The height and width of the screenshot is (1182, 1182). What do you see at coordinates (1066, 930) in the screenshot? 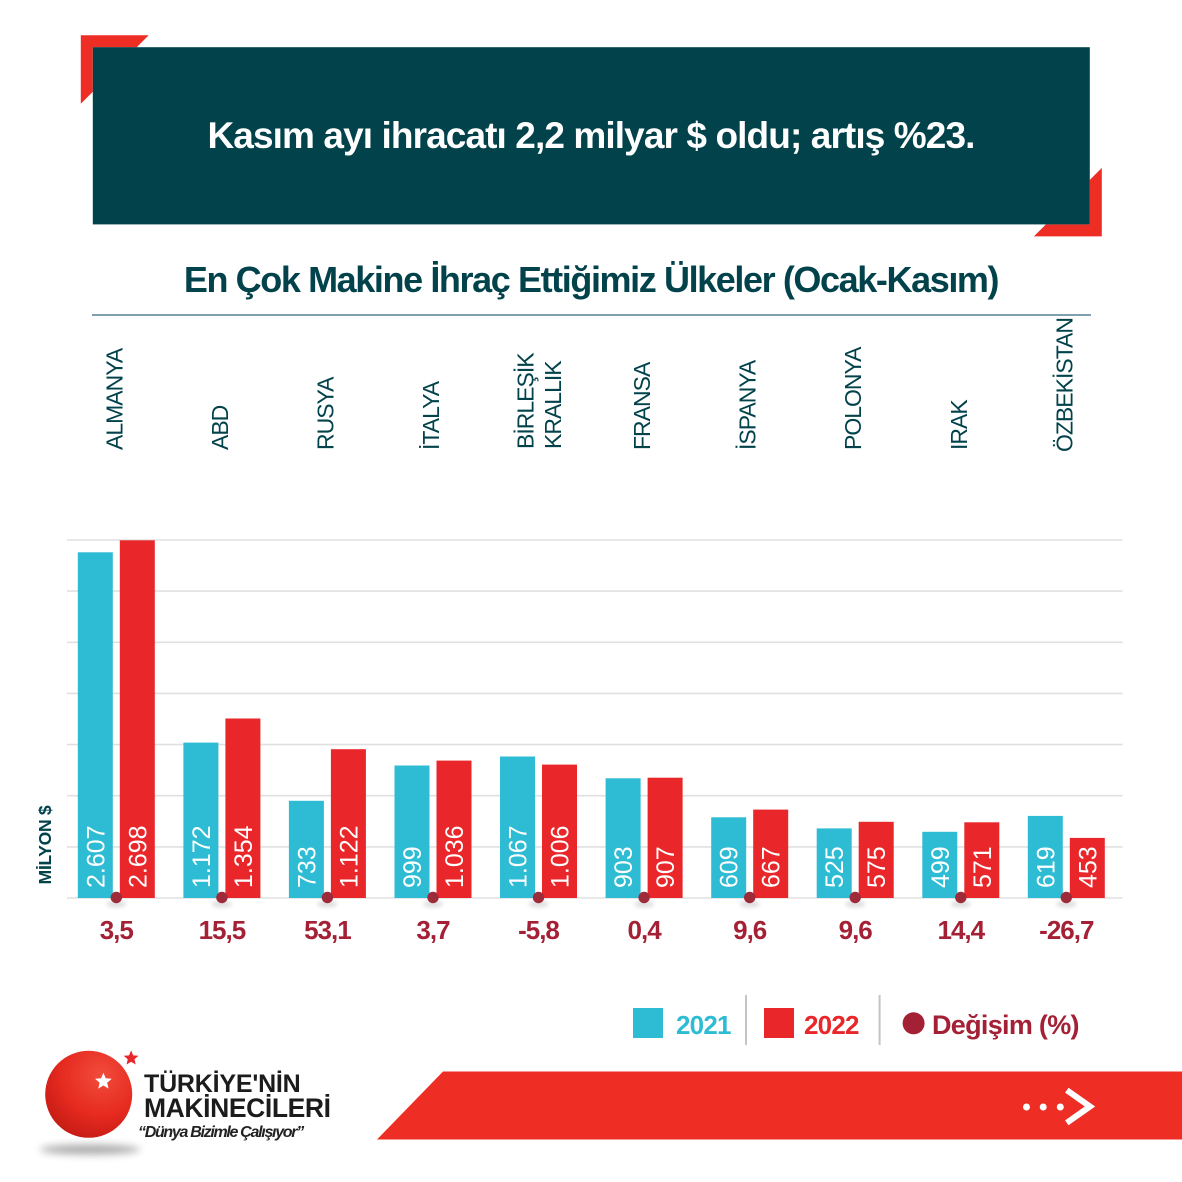
I see `svg-text: -26,7` at bounding box center [1066, 930].